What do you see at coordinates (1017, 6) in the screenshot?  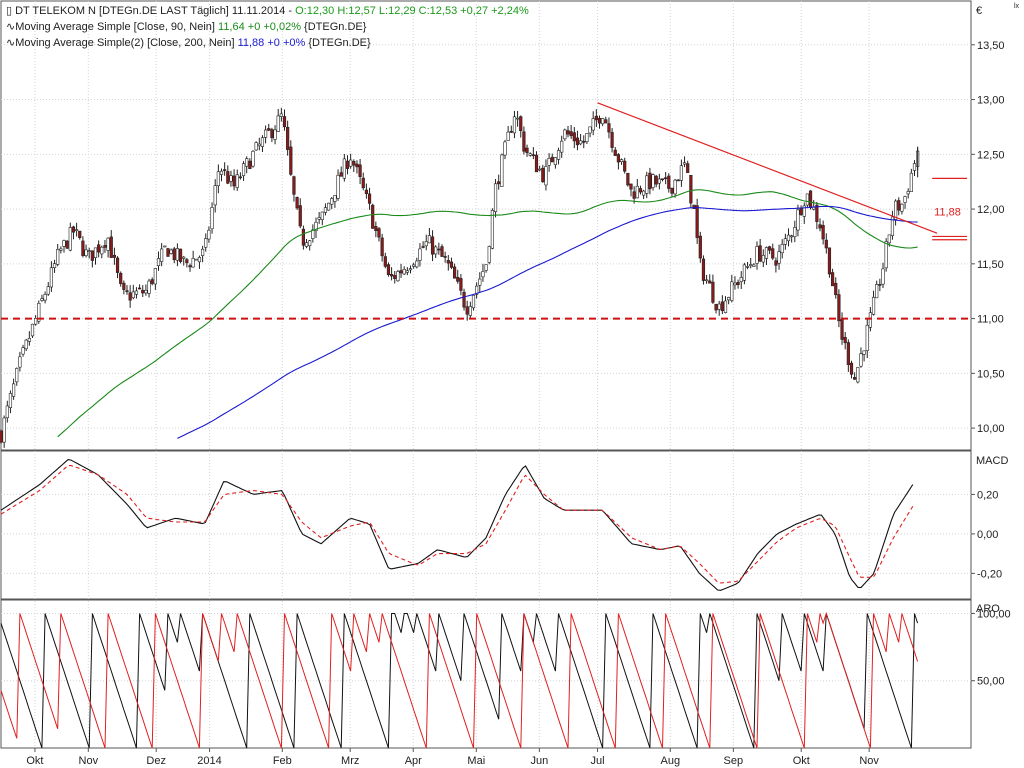 I see `corner-label: lx` at bounding box center [1017, 6].